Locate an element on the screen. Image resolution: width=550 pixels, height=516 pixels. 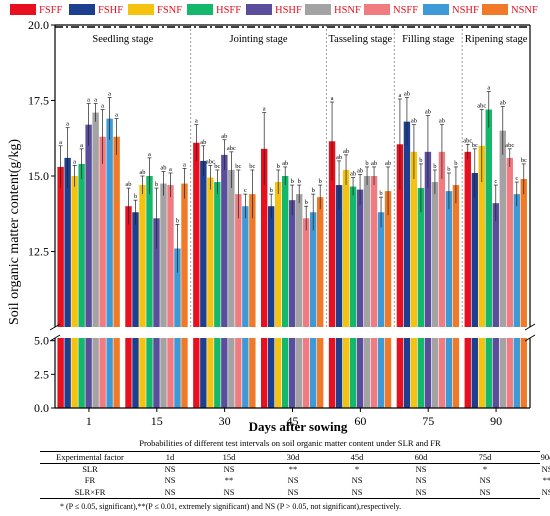
break-mark is located at coordinates (530, 338).